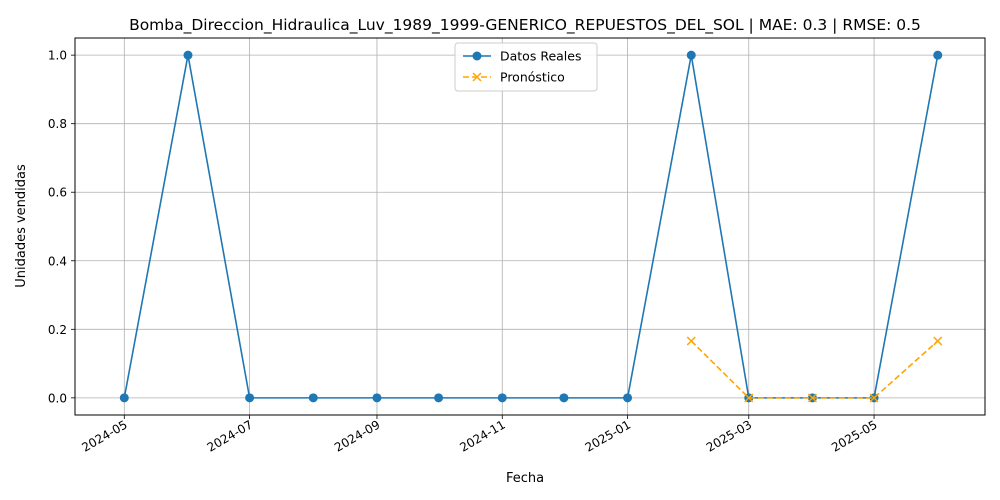 This screenshot has height=500, width=1000. What do you see at coordinates (854, 435) in the screenshot?
I see `x-tick-label: 2025-05` at bounding box center [854, 435].